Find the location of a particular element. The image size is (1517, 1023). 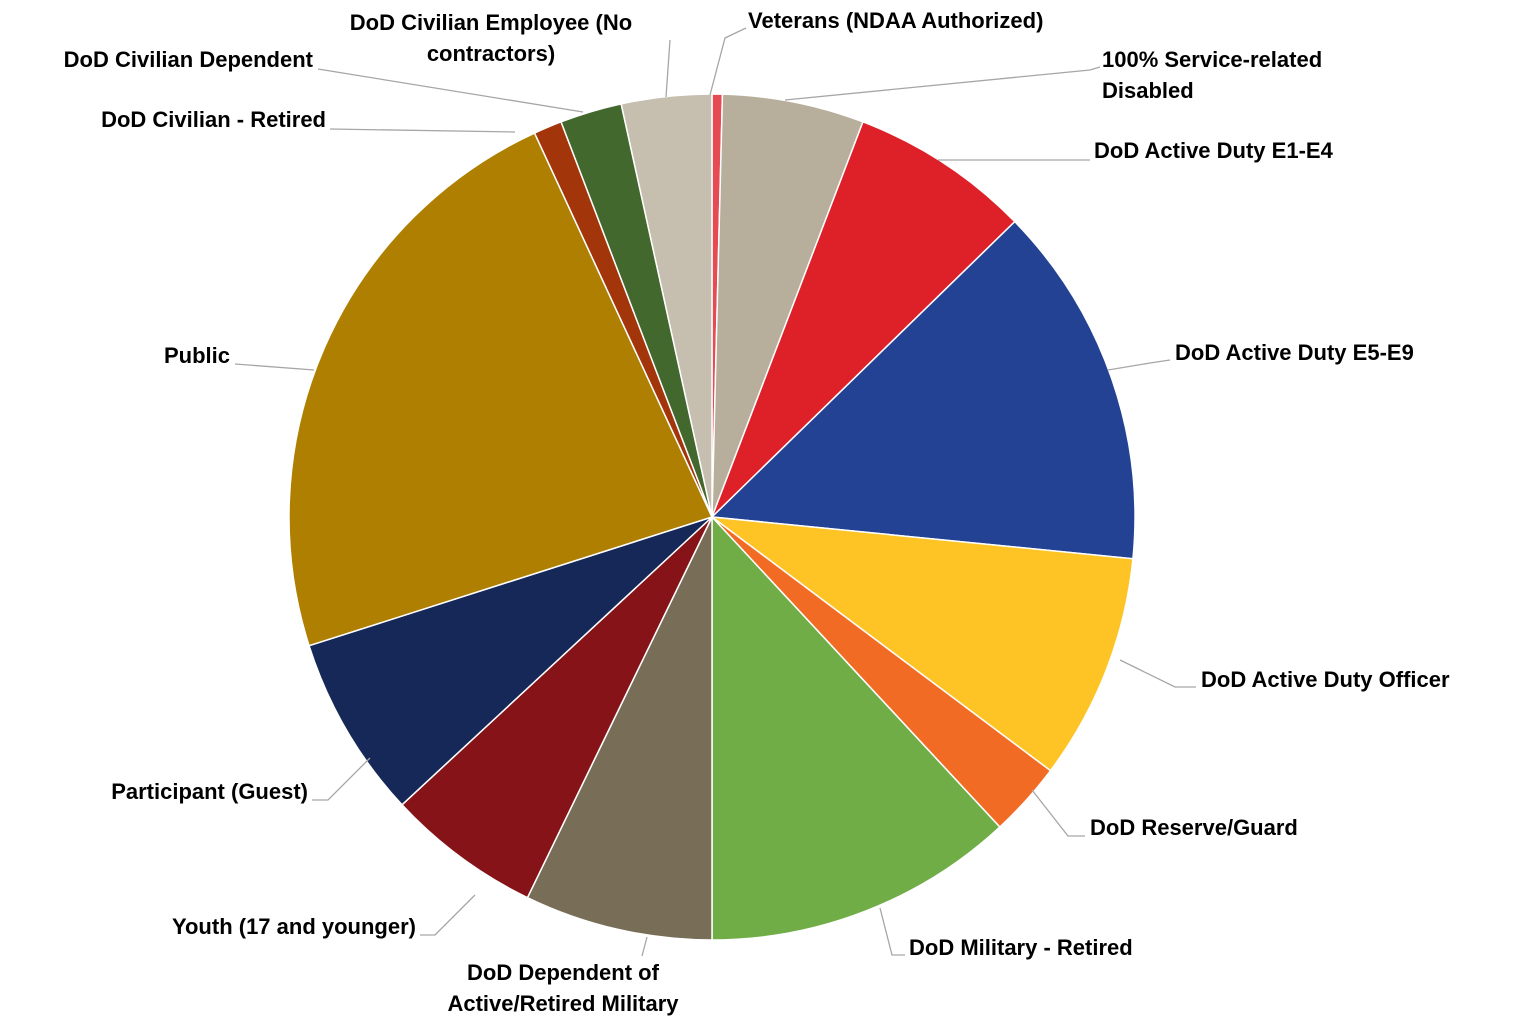

slice-label-line: DoD Civilian Dependent is located at coordinates (189, 59).